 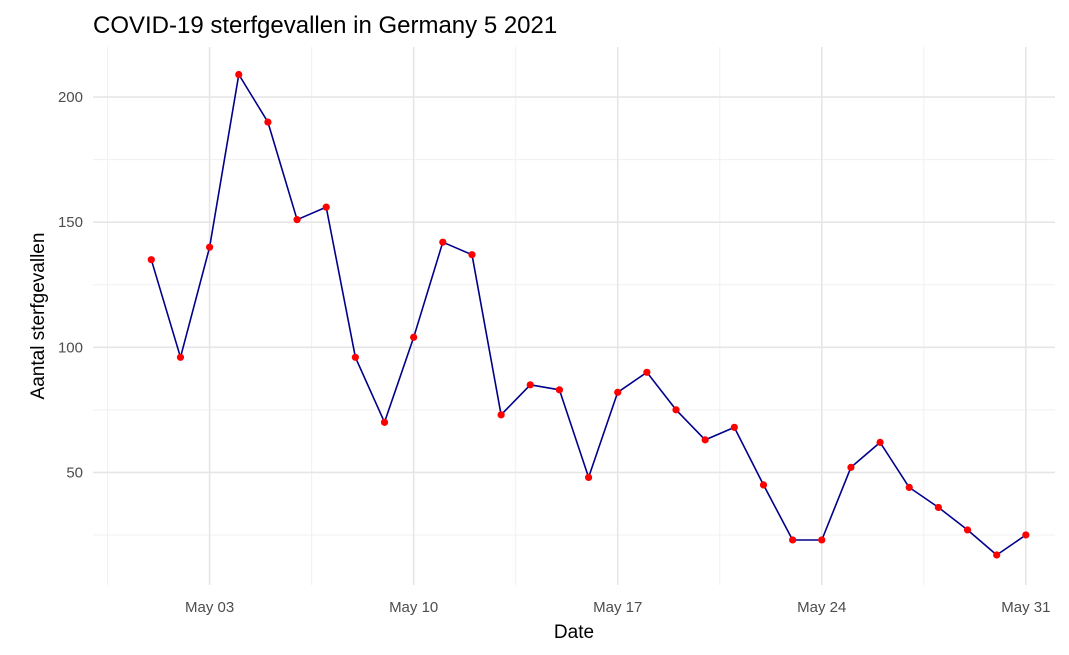 What do you see at coordinates (70, 97) in the screenshot?
I see `y-tick-label: 200` at bounding box center [70, 97].